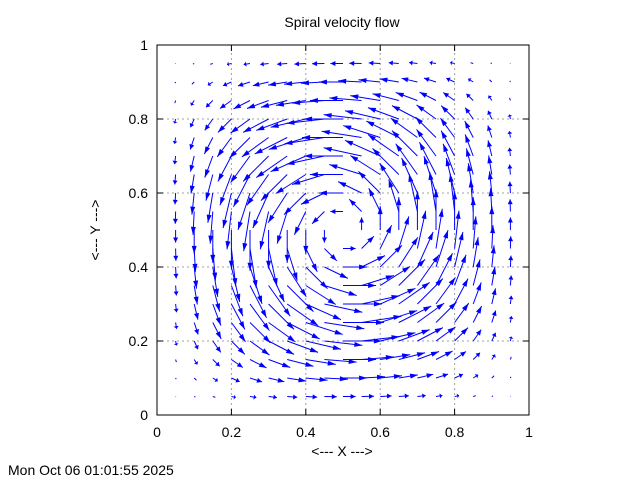 The width and height of the screenshot is (640, 480). Describe the element at coordinates (91, 470) in the screenshot. I see `timestamp: Mon Oct 06 01:01:55 2025` at that location.